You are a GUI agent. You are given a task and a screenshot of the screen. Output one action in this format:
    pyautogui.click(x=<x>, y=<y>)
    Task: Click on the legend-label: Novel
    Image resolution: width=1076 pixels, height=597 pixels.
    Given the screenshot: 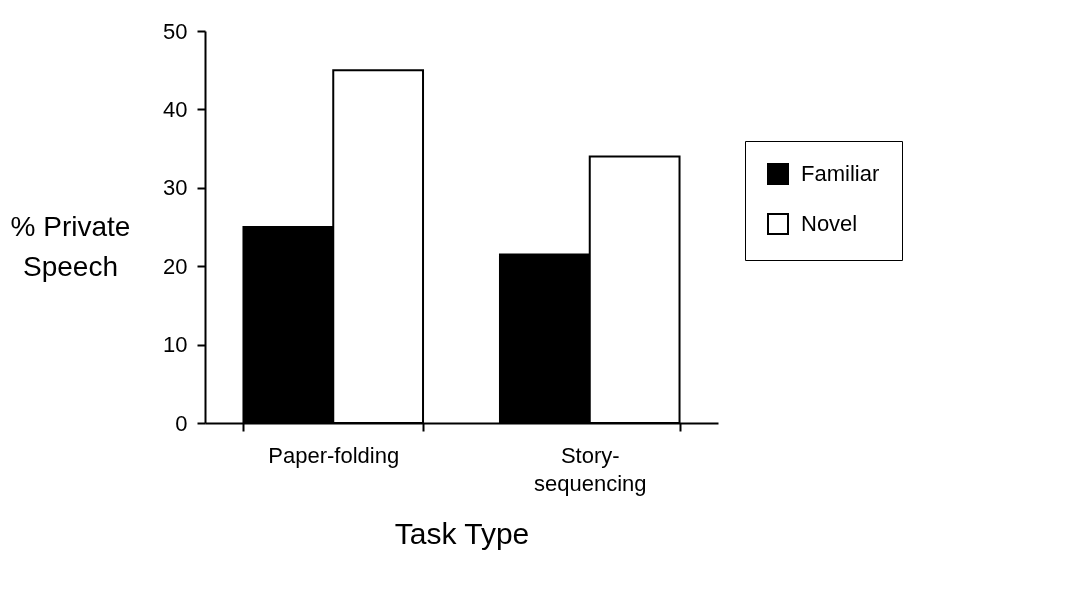 What is the action you would take?
    pyautogui.click(x=829, y=223)
    